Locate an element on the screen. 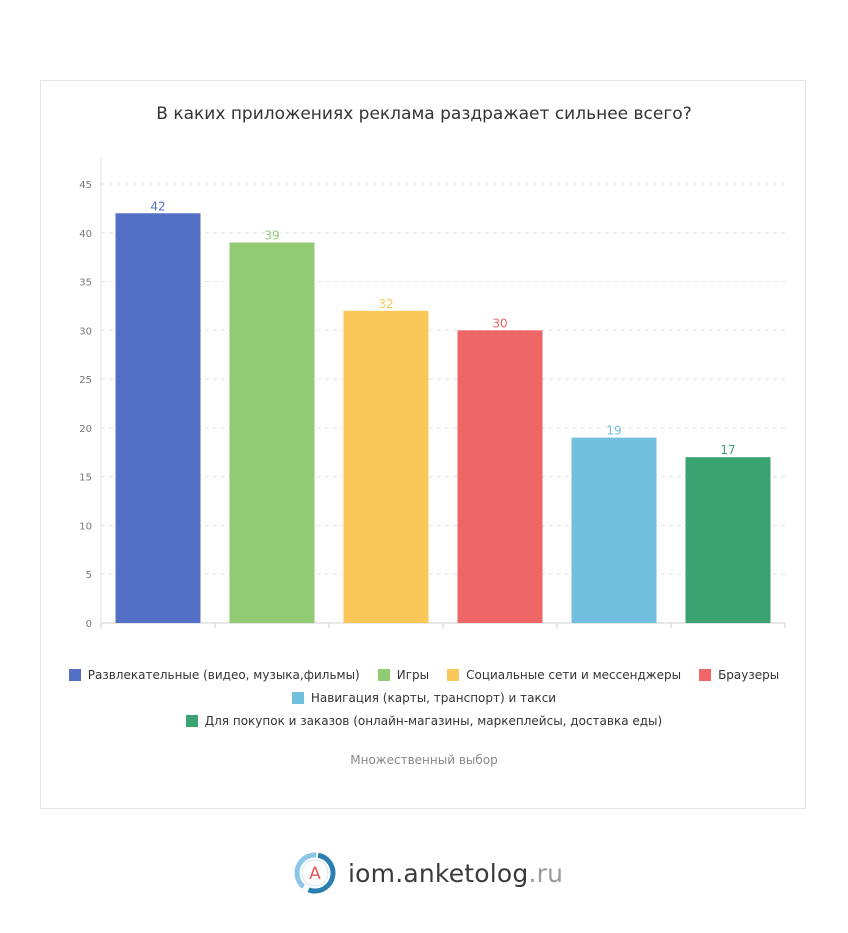 This screenshot has width=848, height=933. legend-label: Развлекательные (видео, музыка,фильмы) is located at coordinates (223, 674).